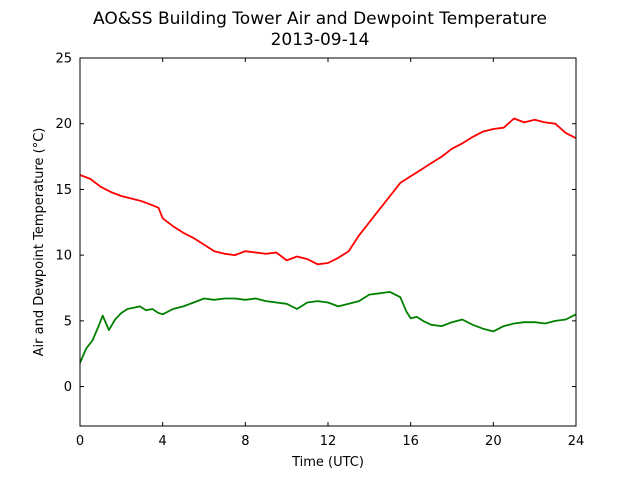 Image resolution: width=640 pixels, height=480 pixels. What do you see at coordinates (576, 441) in the screenshot?
I see `x-tick-label: 24` at bounding box center [576, 441].